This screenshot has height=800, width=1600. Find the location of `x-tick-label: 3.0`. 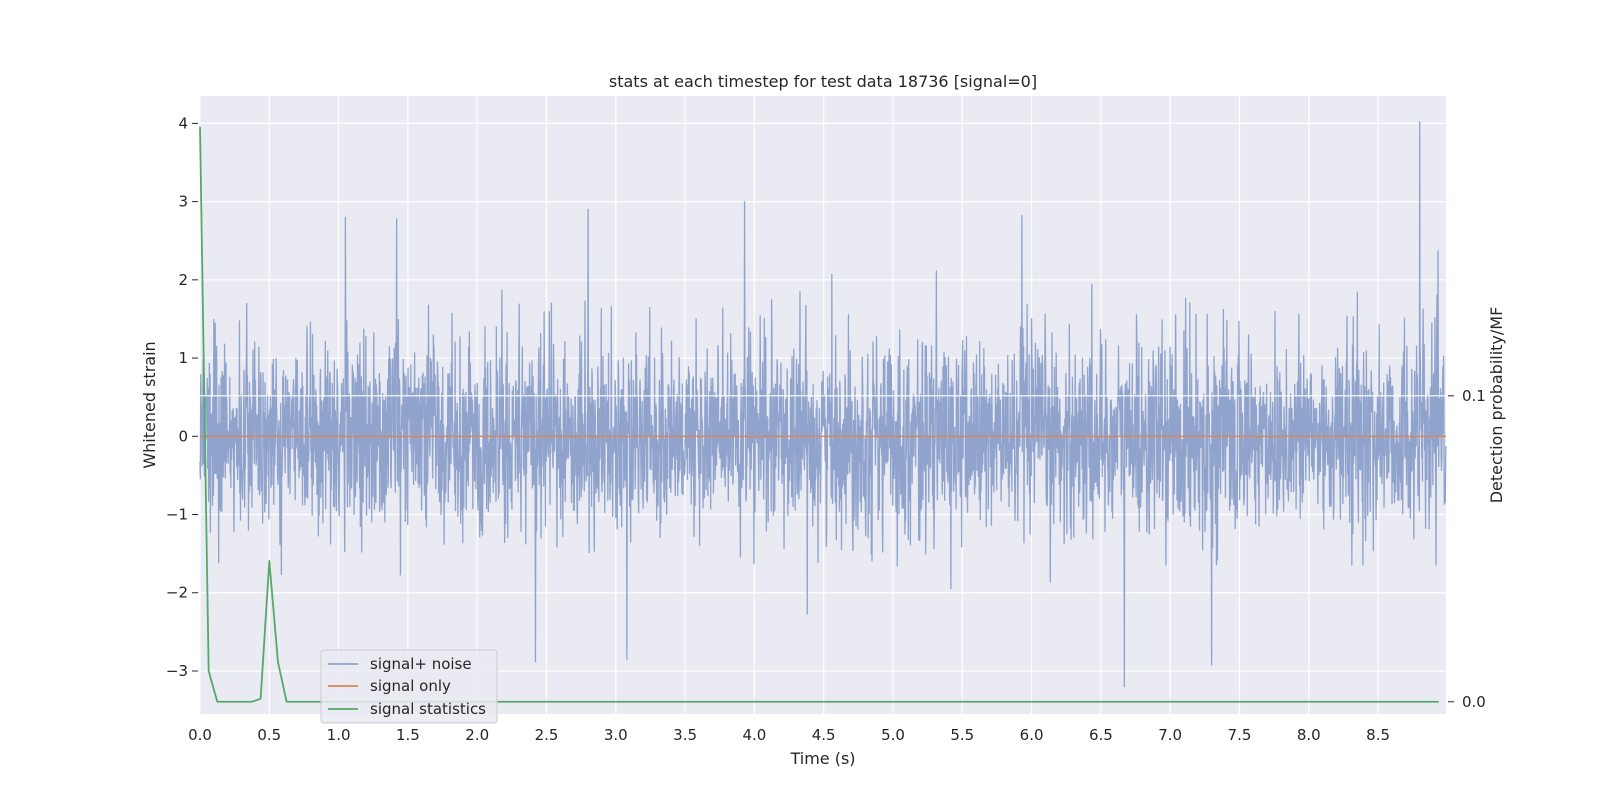

x-tick-label: 3.0 is located at coordinates (616, 735).